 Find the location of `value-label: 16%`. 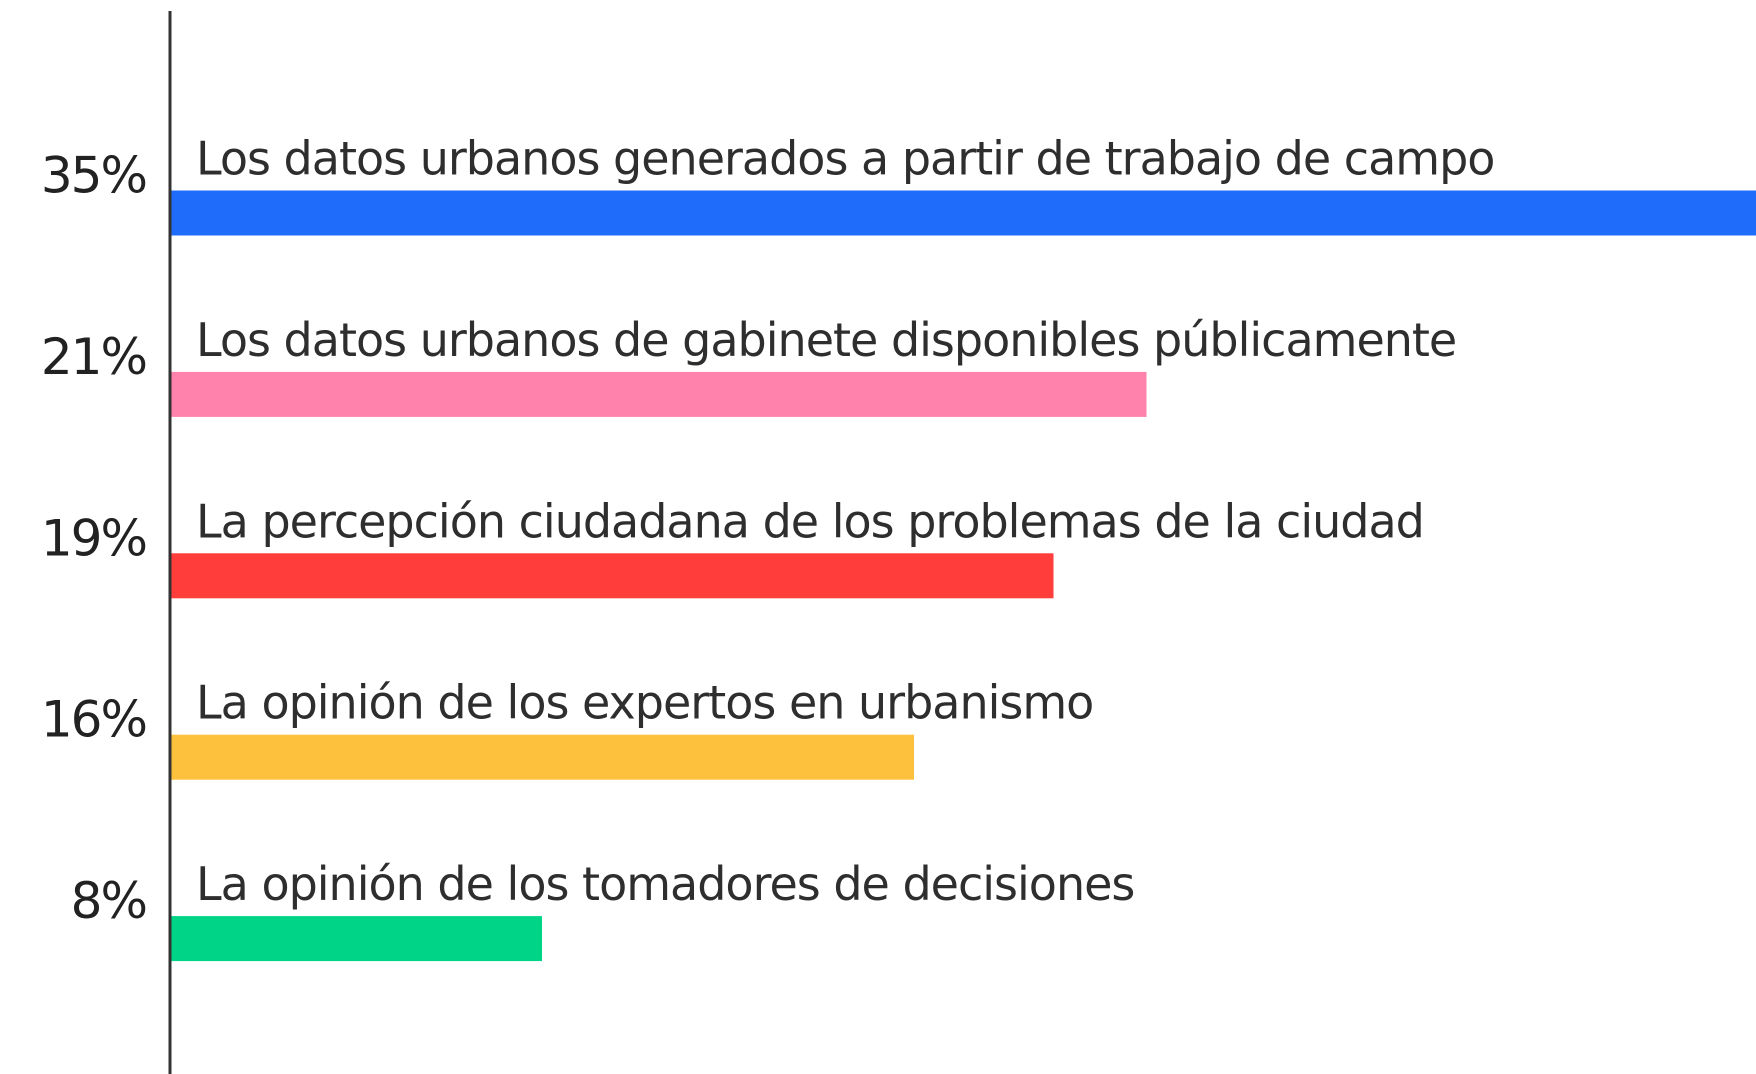

value-label: 16% is located at coordinates (93, 720).